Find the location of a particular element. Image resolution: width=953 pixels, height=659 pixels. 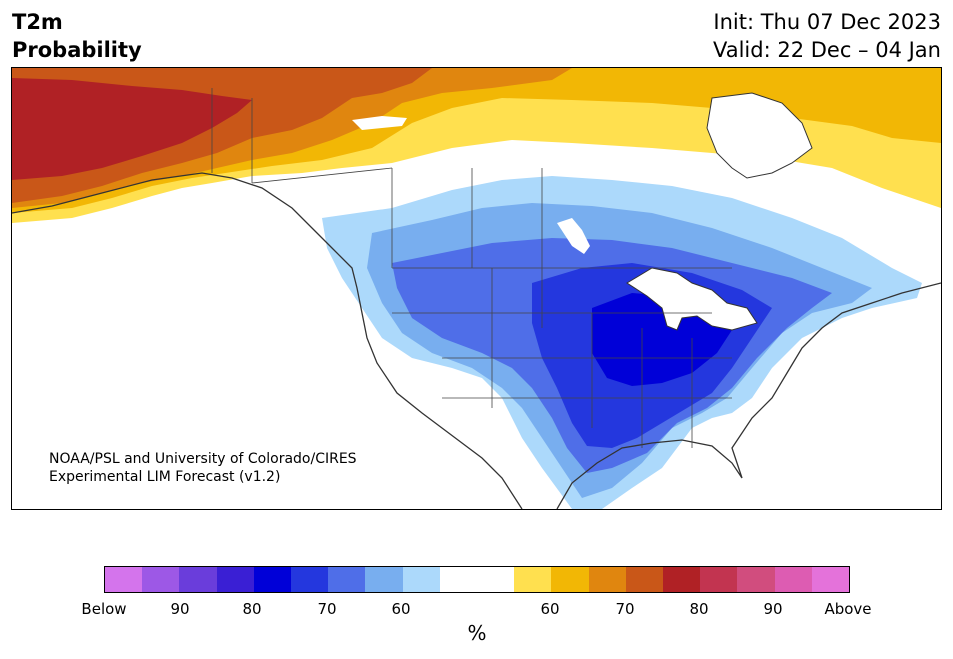

hudson-bay is located at coordinates (759, 135).